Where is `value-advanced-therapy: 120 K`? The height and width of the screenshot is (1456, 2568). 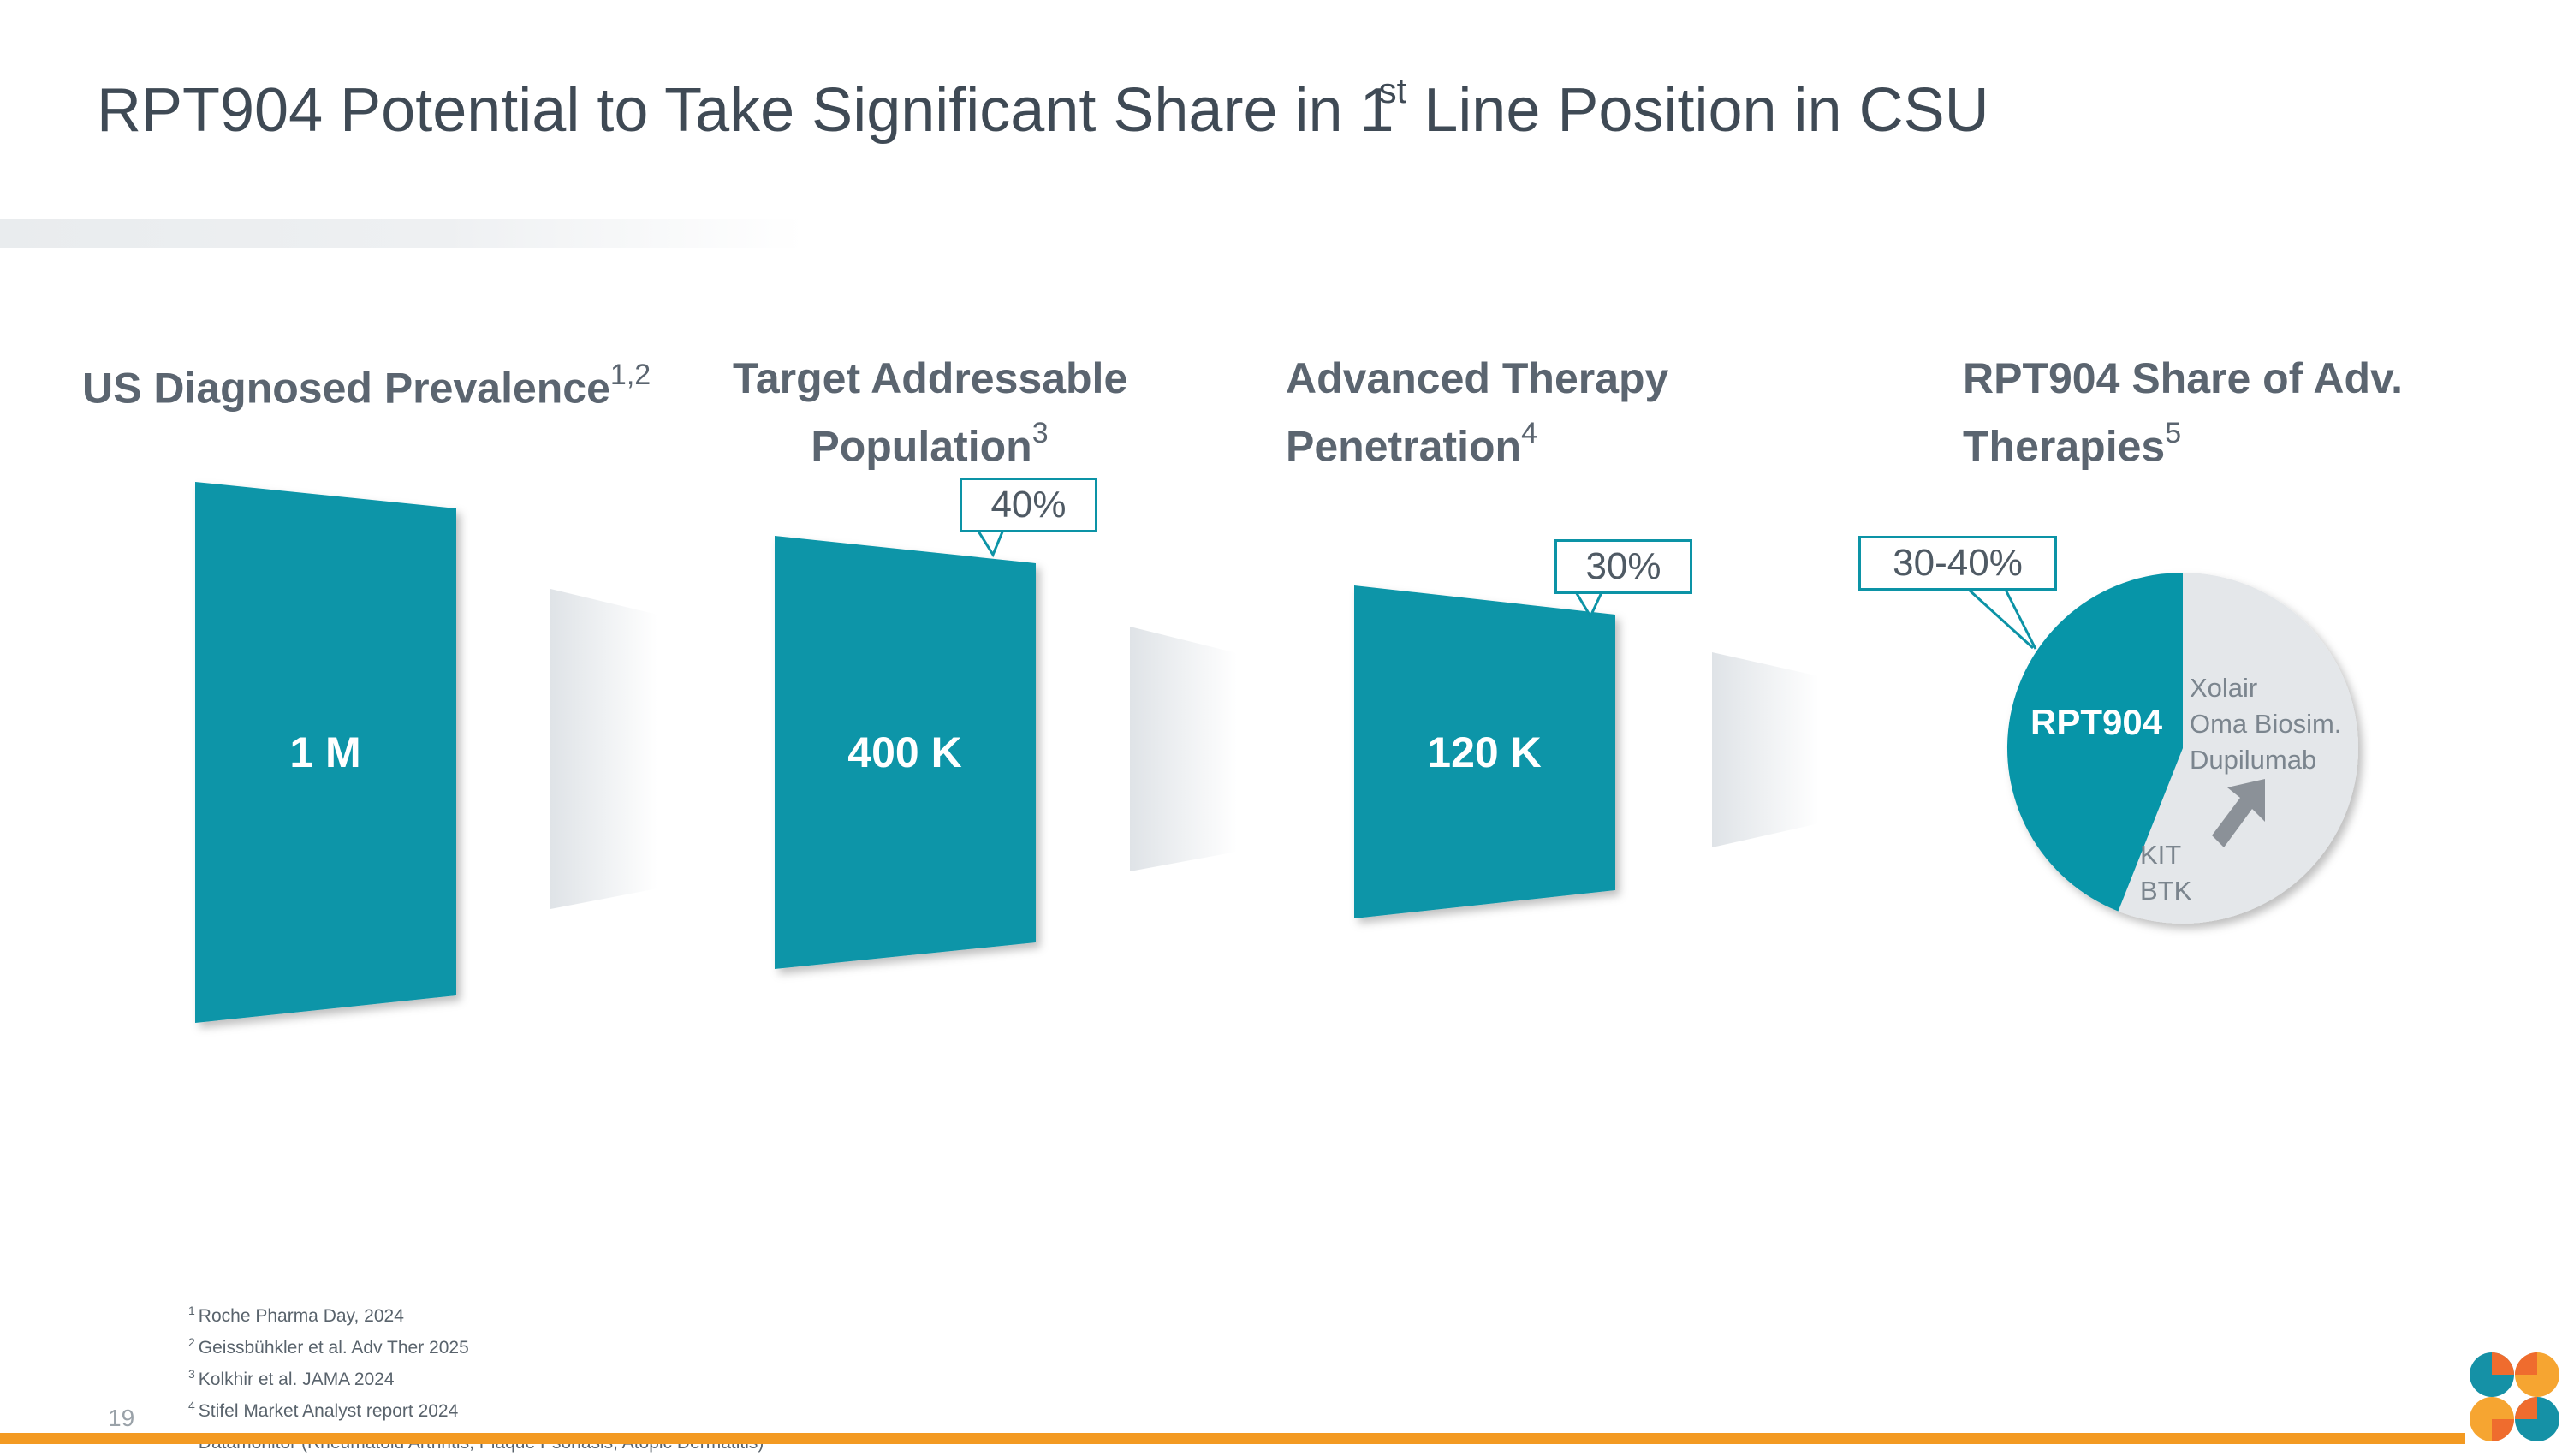
value-advanced-therapy: 120 K is located at coordinates (1484, 752).